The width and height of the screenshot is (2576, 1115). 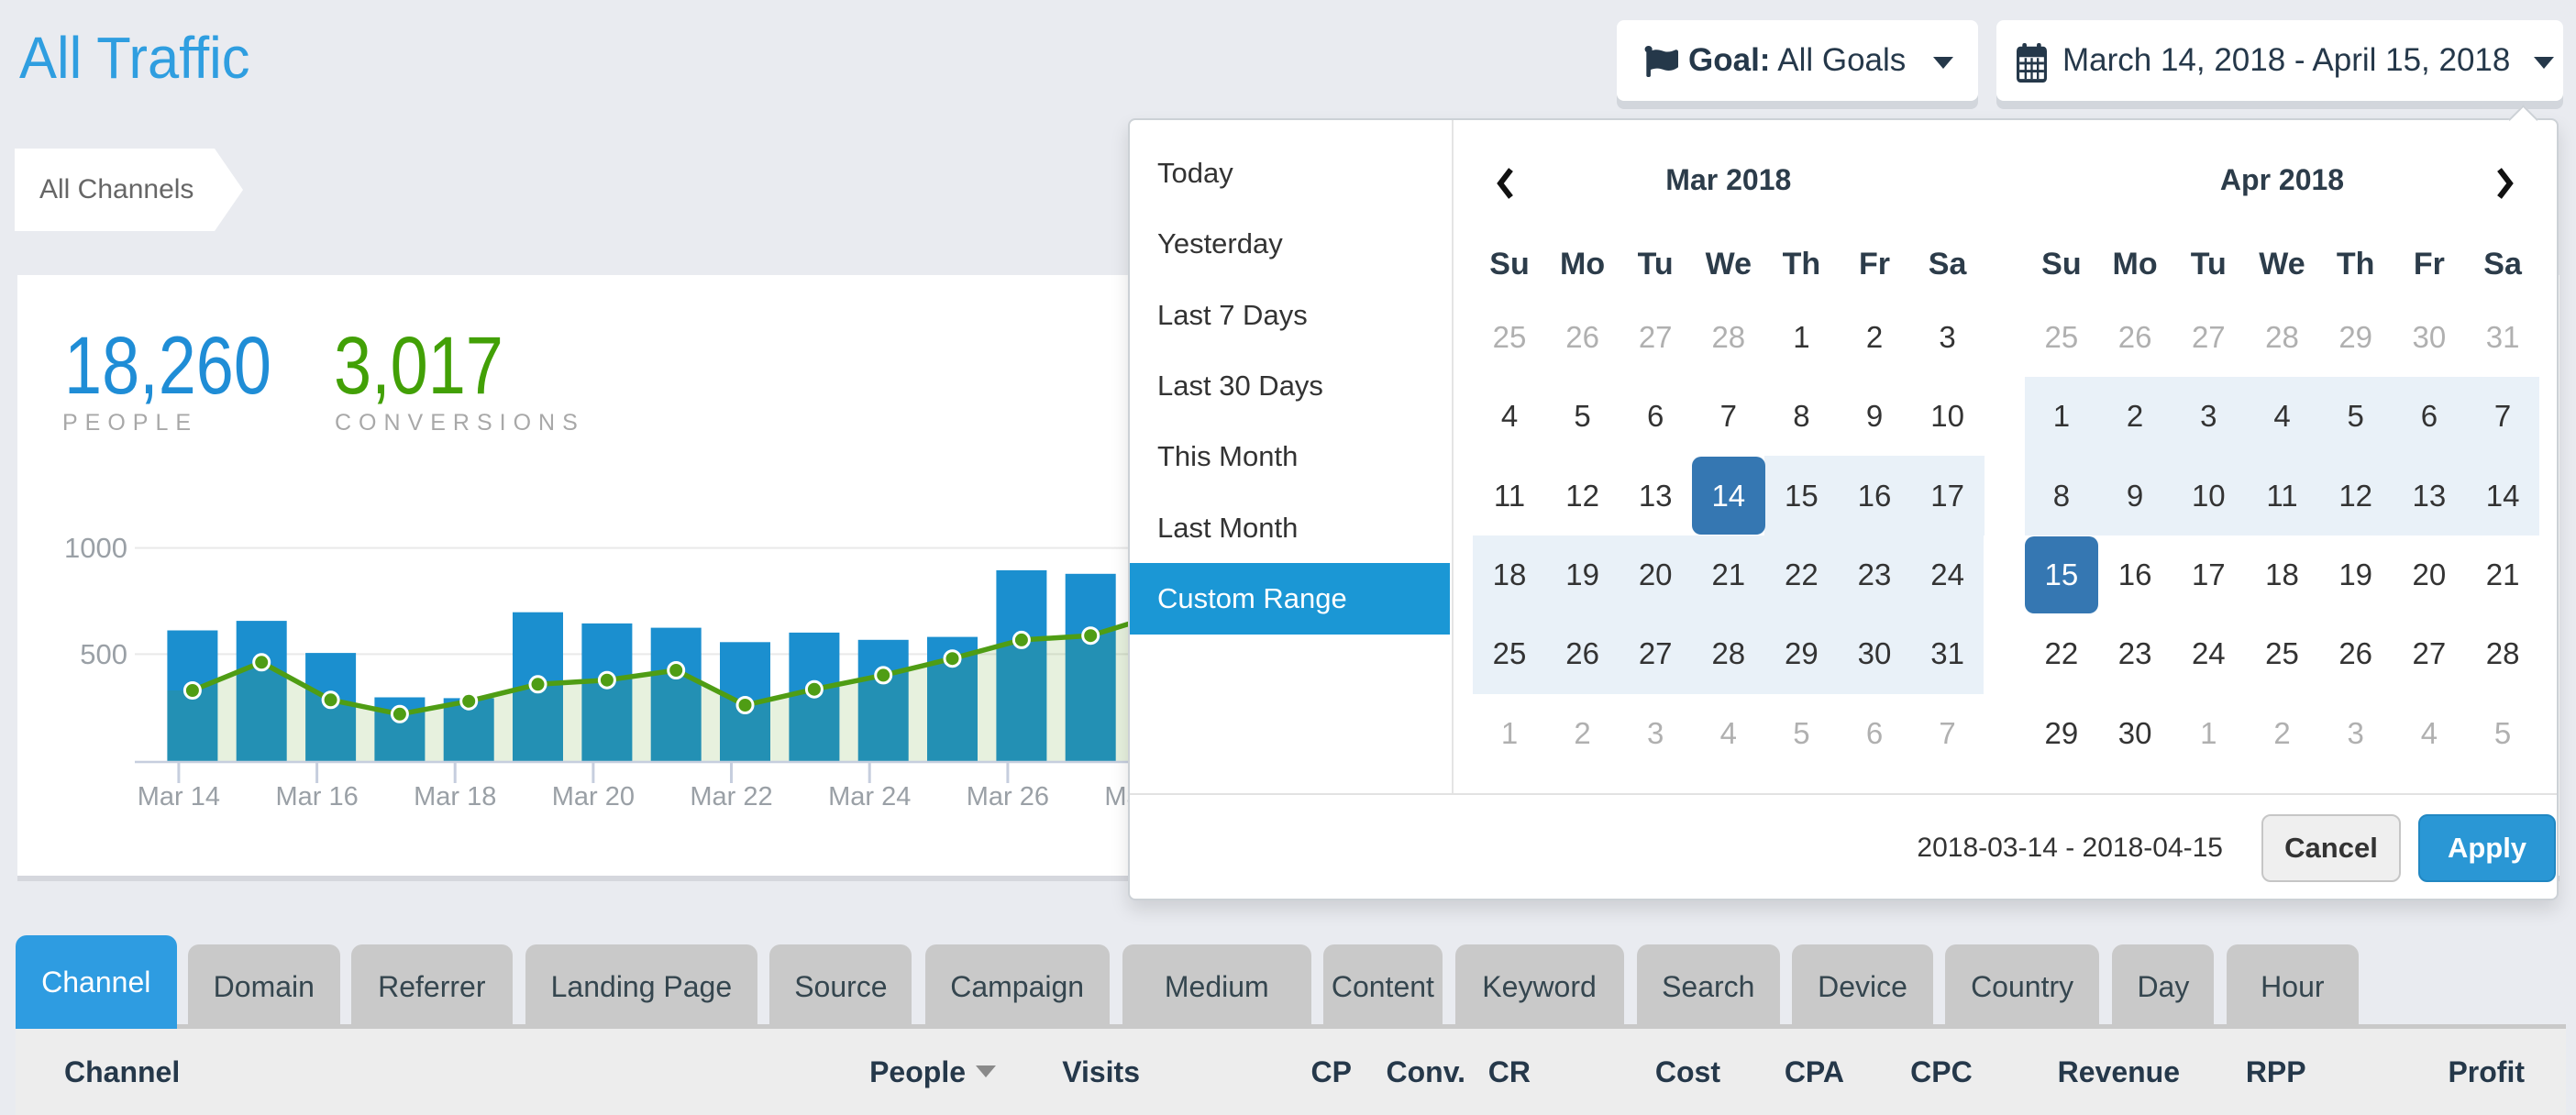 What do you see at coordinates (179, 796) in the screenshot?
I see `svg-text: Mar 14` at bounding box center [179, 796].